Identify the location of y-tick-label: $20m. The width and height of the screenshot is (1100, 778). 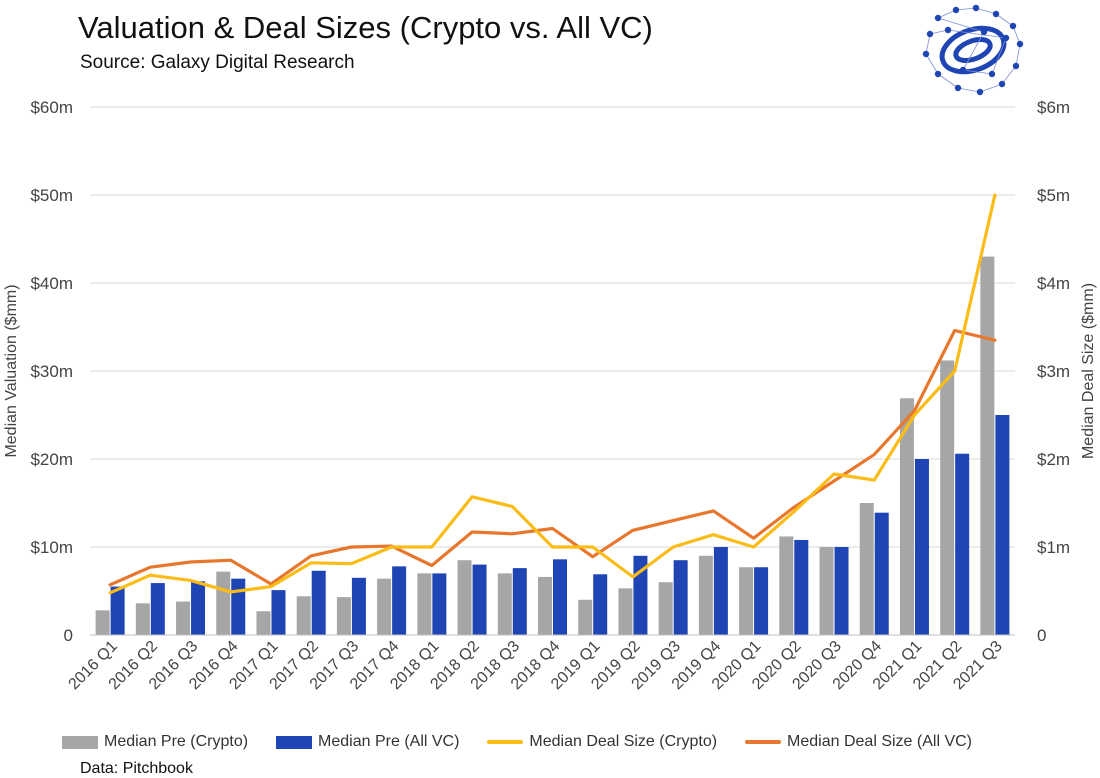
(51, 459).